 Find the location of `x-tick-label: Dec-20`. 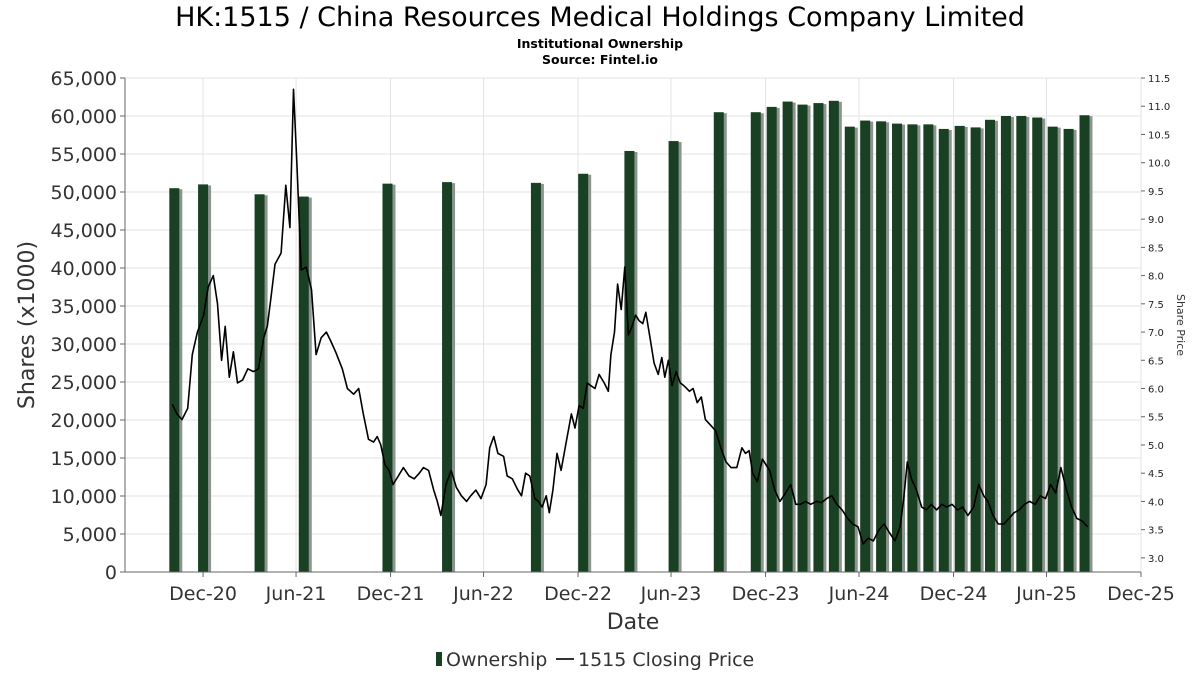

x-tick-label: Dec-20 is located at coordinates (203, 594).